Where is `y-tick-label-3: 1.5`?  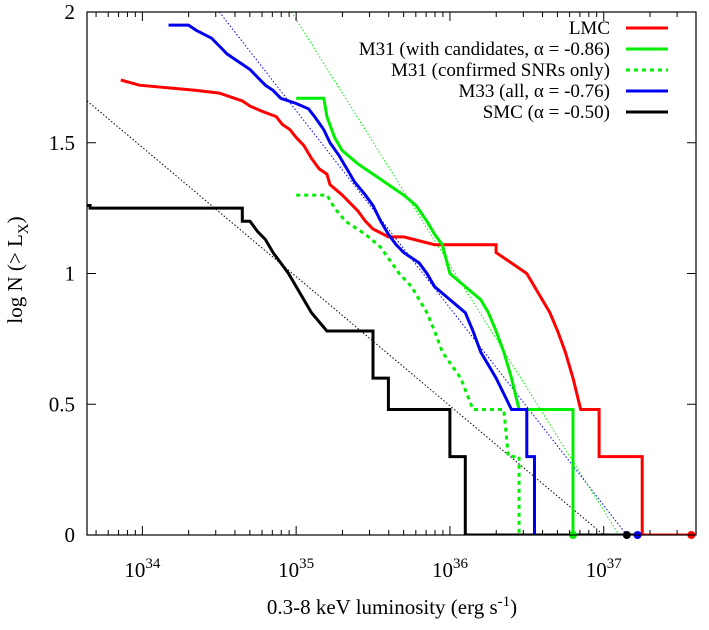
y-tick-label-3: 1.5 is located at coordinates (62, 143).